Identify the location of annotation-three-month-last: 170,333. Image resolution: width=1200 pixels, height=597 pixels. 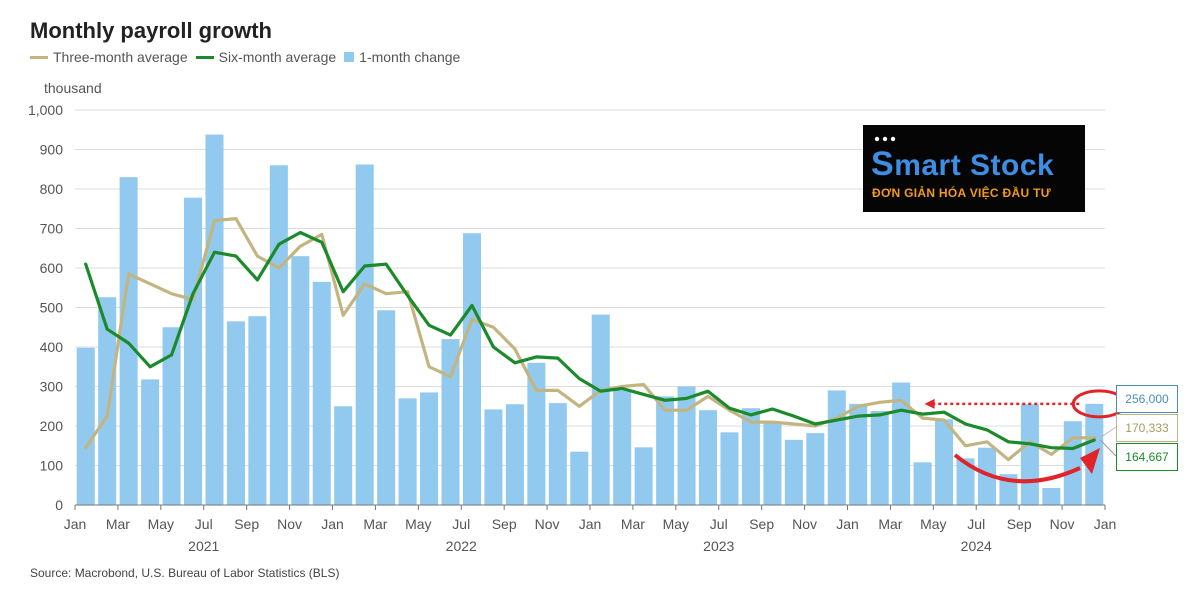
(1147, 428).